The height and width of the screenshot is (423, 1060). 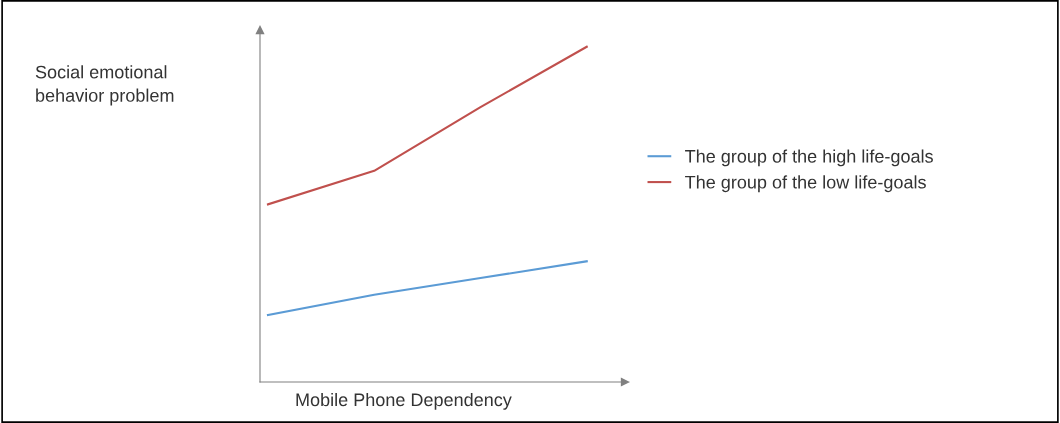 I want to click on legend-label: The group of the low life-goals, so click(x=805, y=184).